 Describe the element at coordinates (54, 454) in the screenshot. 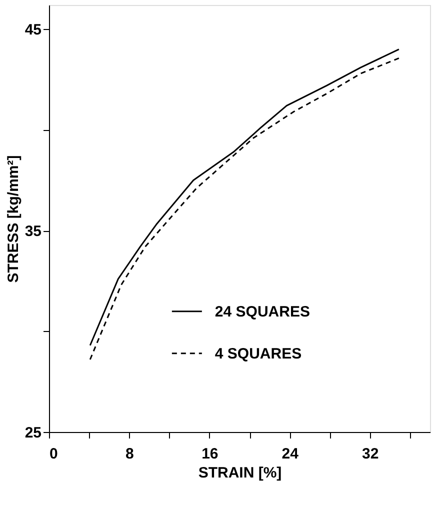

I see `x-tick-label: 0` at that location.